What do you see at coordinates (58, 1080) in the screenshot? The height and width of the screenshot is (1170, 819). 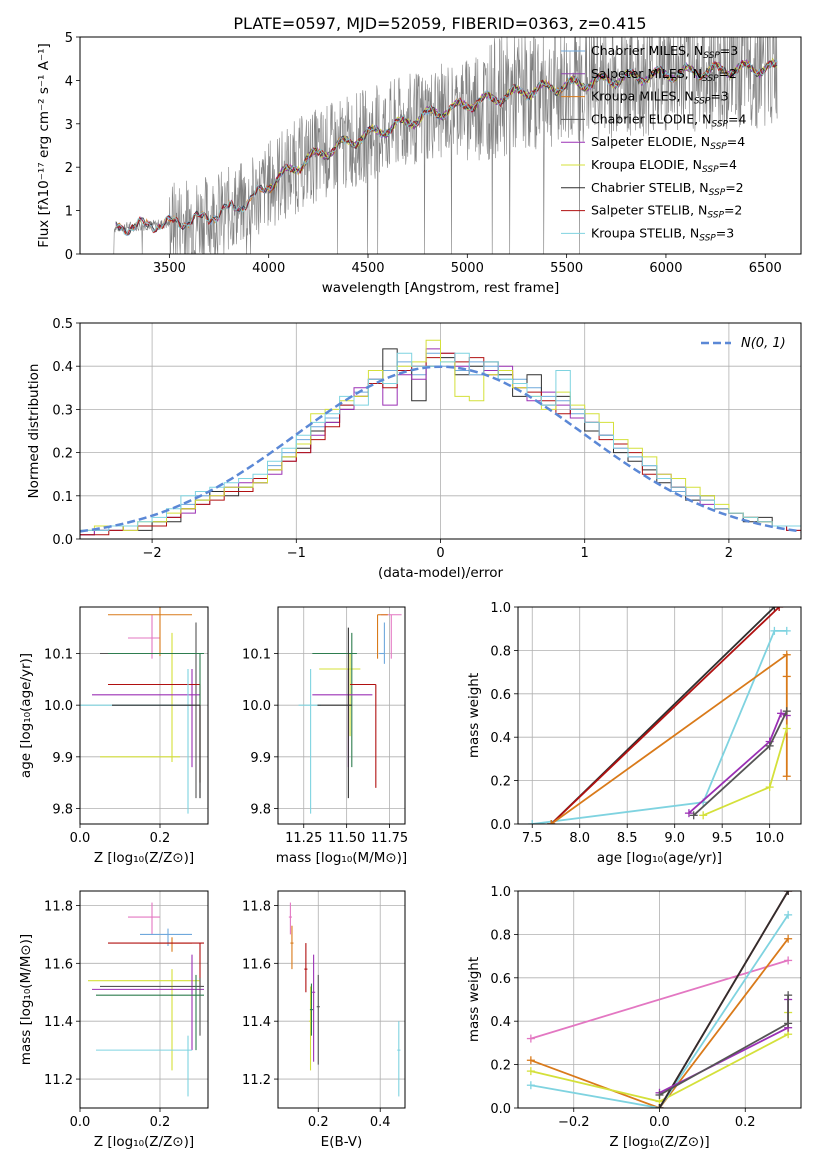 I see `y-tick-label: 11.2` at bounding box center [58, 1080].